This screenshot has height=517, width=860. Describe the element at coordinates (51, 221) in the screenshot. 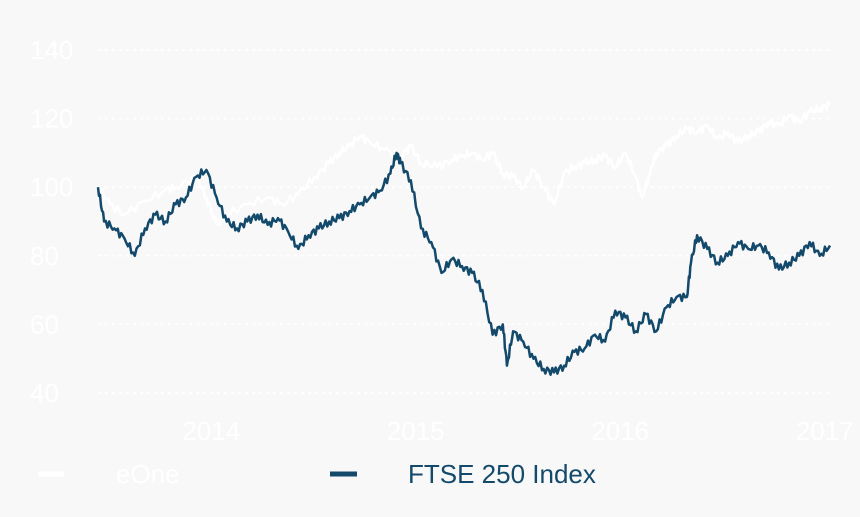

I see `y-axis-ticks: 40 60 80 100 120 140` at that location.